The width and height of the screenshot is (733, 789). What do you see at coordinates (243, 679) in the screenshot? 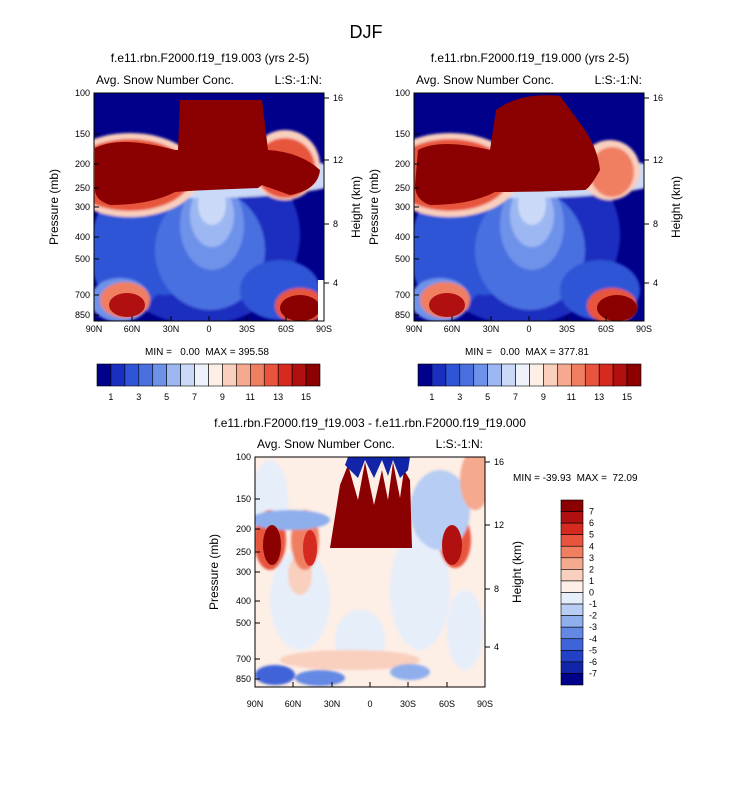
I see `panel-c-ytick: 850` at bounding box center [243, 679].